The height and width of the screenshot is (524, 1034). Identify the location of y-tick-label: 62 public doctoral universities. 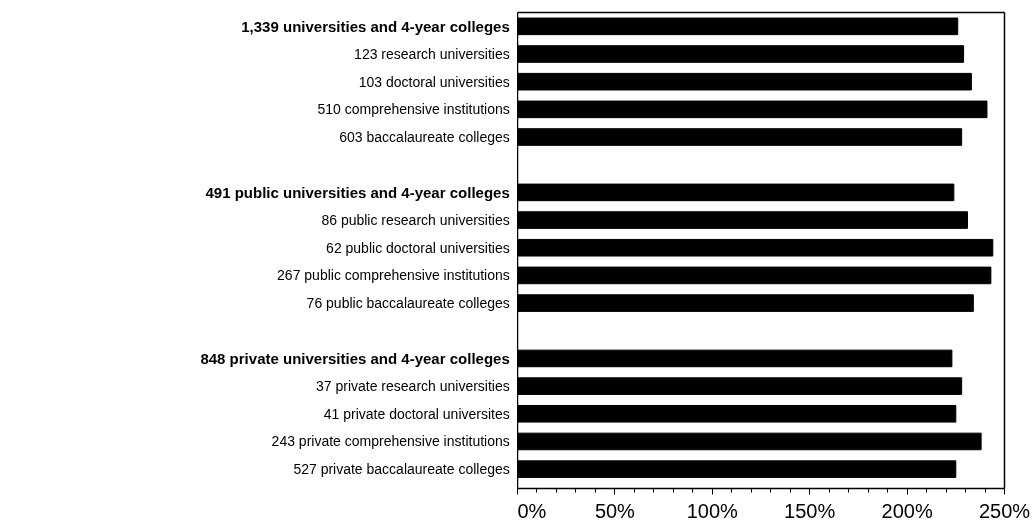
(418, 247).